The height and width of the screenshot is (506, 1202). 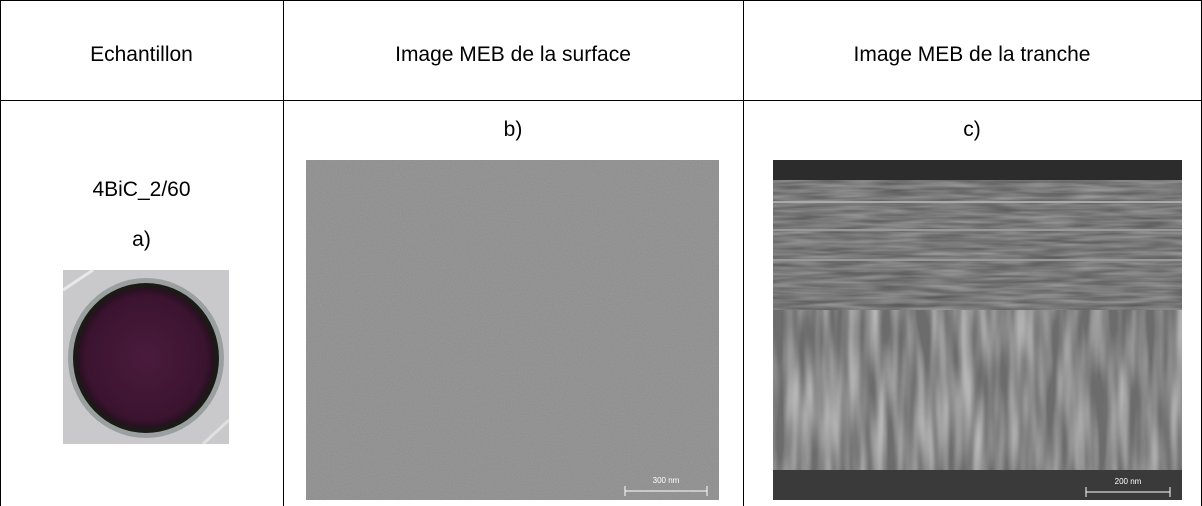 I want to click on figure-label: b), so click(x=513, y=129).